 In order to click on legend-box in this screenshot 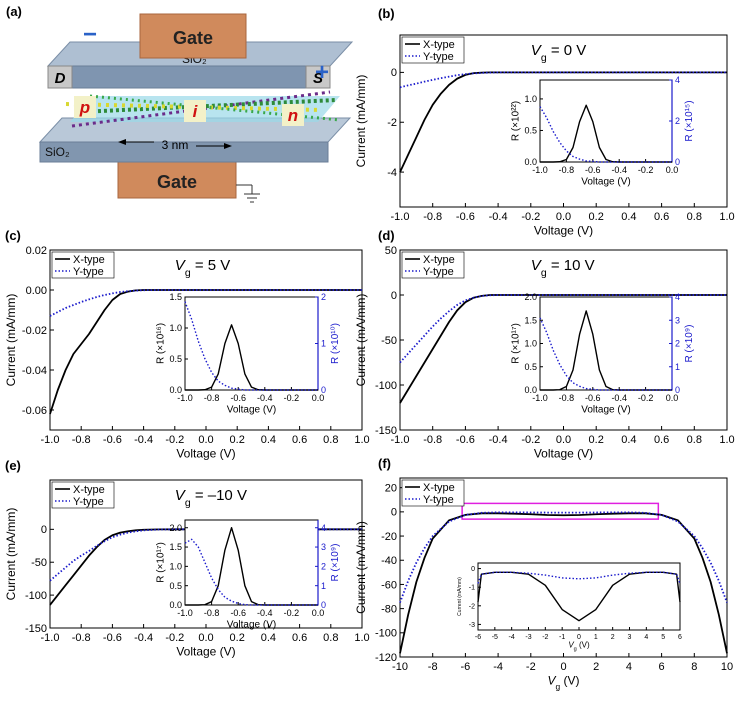, I will do `click(83, 265)`.